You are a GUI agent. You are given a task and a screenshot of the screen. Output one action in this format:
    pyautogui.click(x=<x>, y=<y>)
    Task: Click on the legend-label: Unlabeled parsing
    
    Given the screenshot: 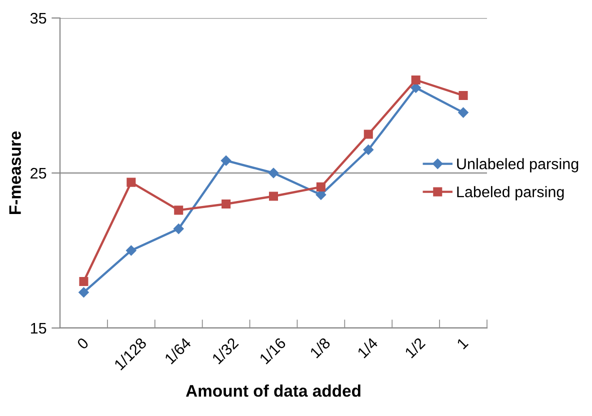 What is the action you would take?
    pyautogui.click(x=517, y=165)
    